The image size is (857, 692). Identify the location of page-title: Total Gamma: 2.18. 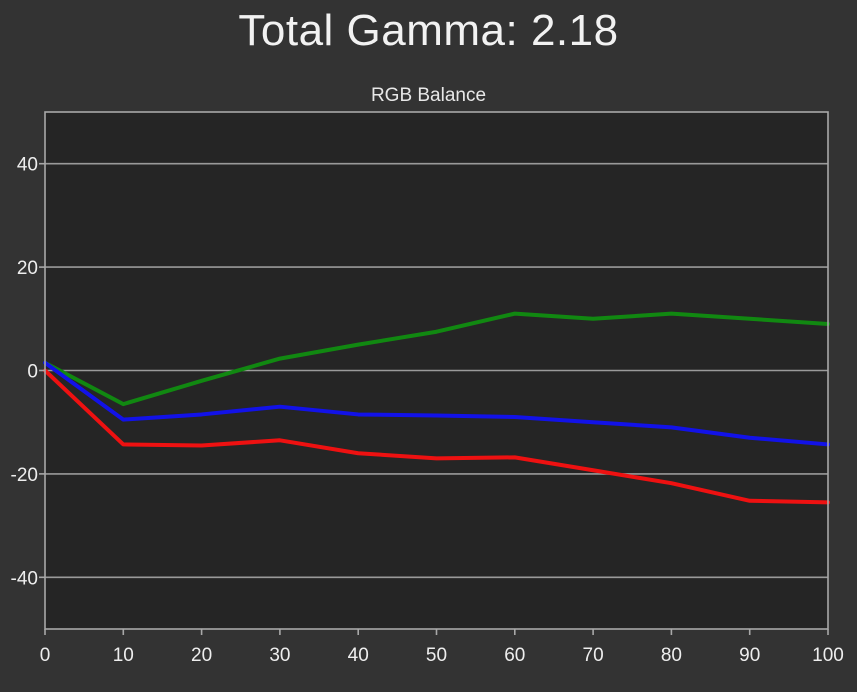
(428, 30).